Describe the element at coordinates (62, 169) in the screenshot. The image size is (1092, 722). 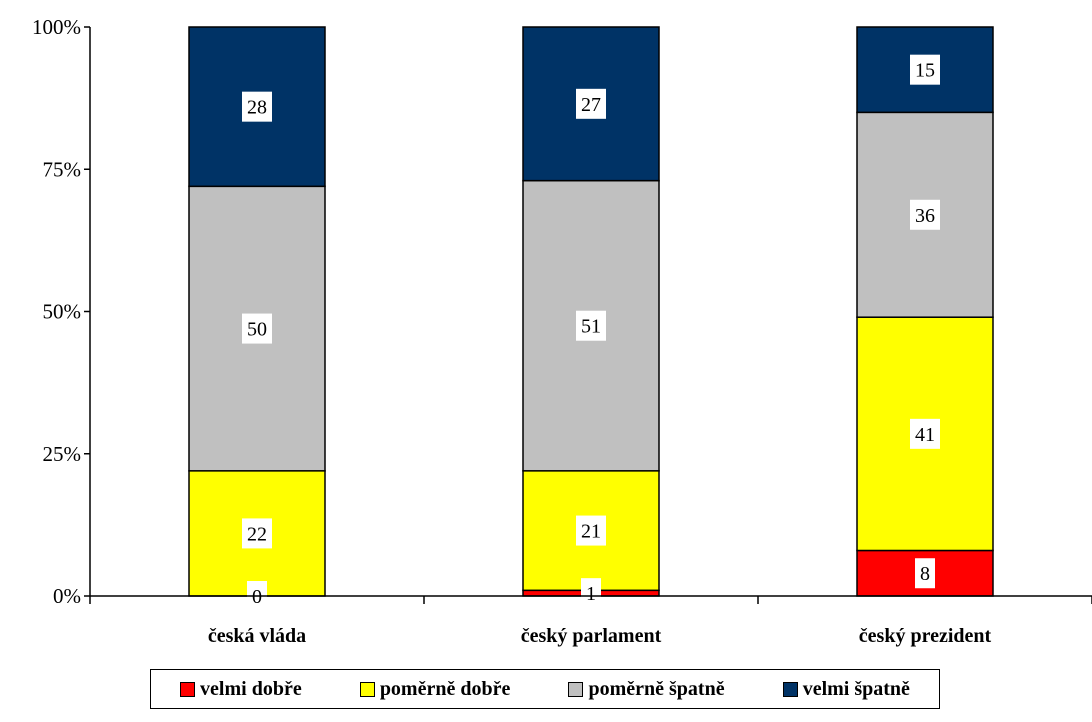
I see `y-tick-label: 75%` at that location.